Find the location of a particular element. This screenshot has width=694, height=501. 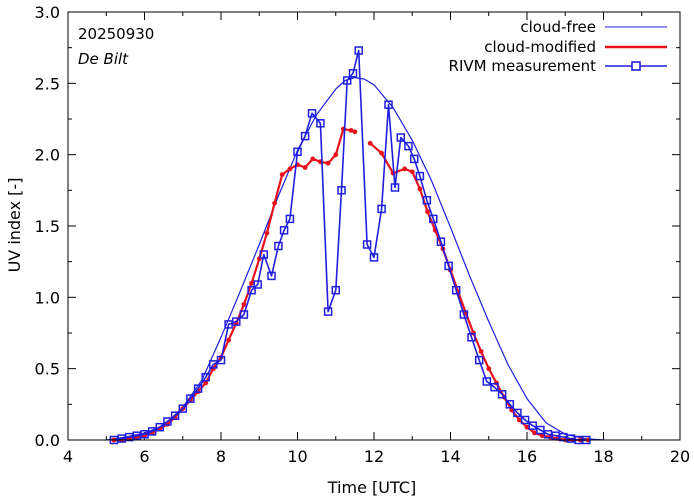

legend-marker-rivm-measurement is located at coordinates (636, 66).